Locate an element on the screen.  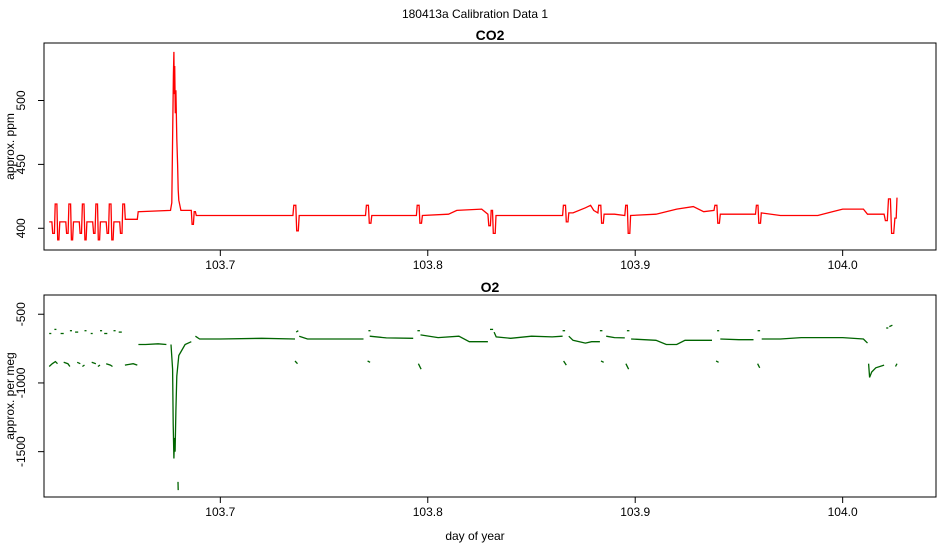
y-axis-label: approx. per meg is located at coordinates (10, 395).